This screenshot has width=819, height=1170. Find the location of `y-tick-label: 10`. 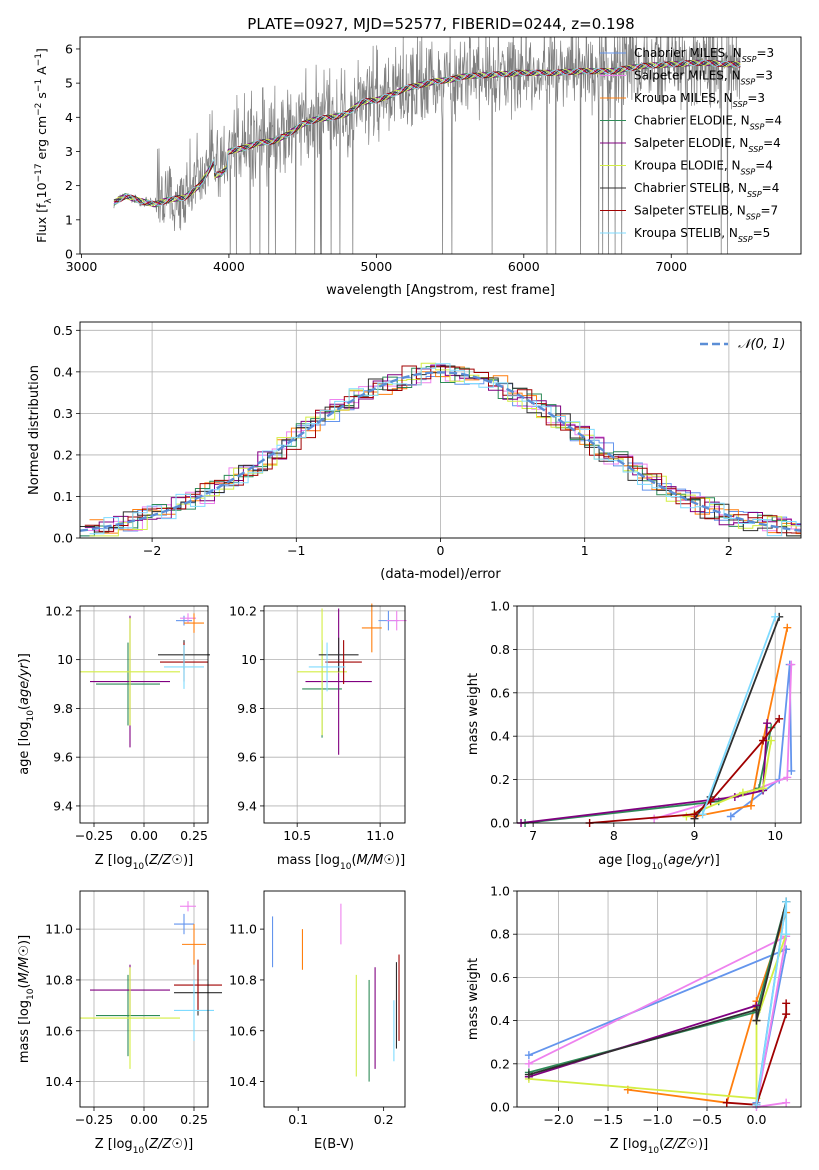

y-tick-label: 10 is located at coordinates (65, 659).